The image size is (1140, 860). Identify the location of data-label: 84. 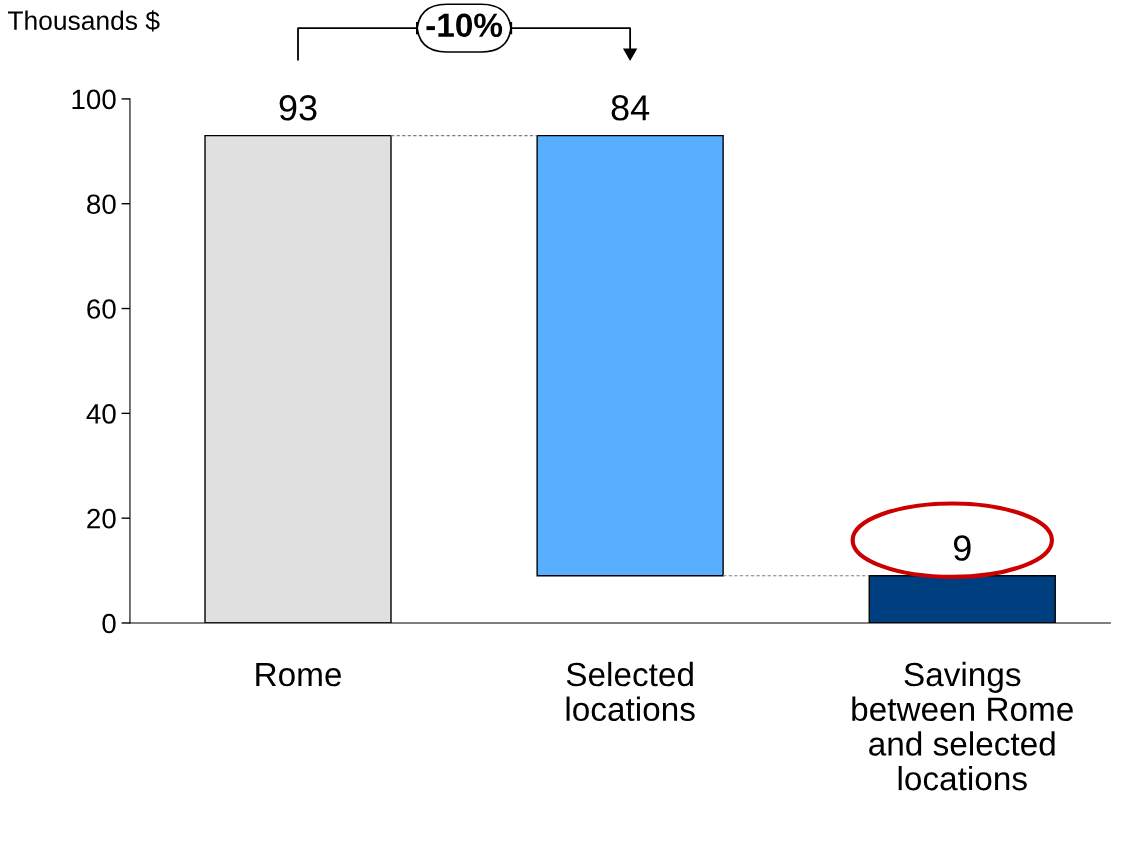
(630, 108).